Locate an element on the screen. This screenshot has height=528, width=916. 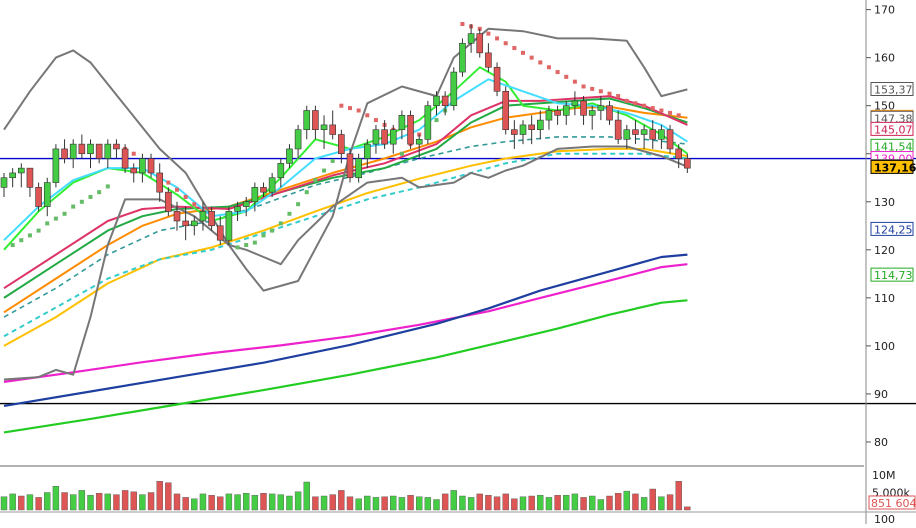
y-tick-label-4: 130 is located at coordinates (884, 202).